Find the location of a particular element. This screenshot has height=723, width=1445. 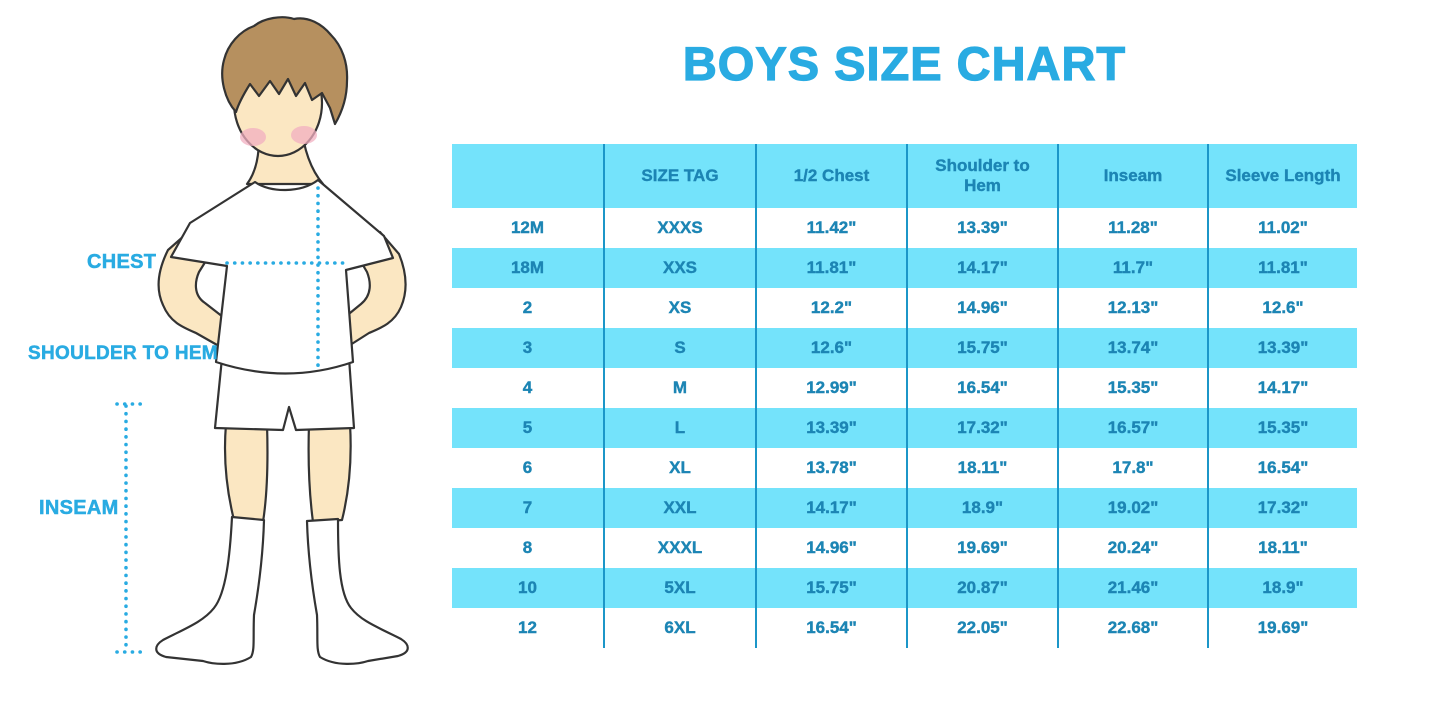

row-size-label: 12M is located at coordinates (527, 227).